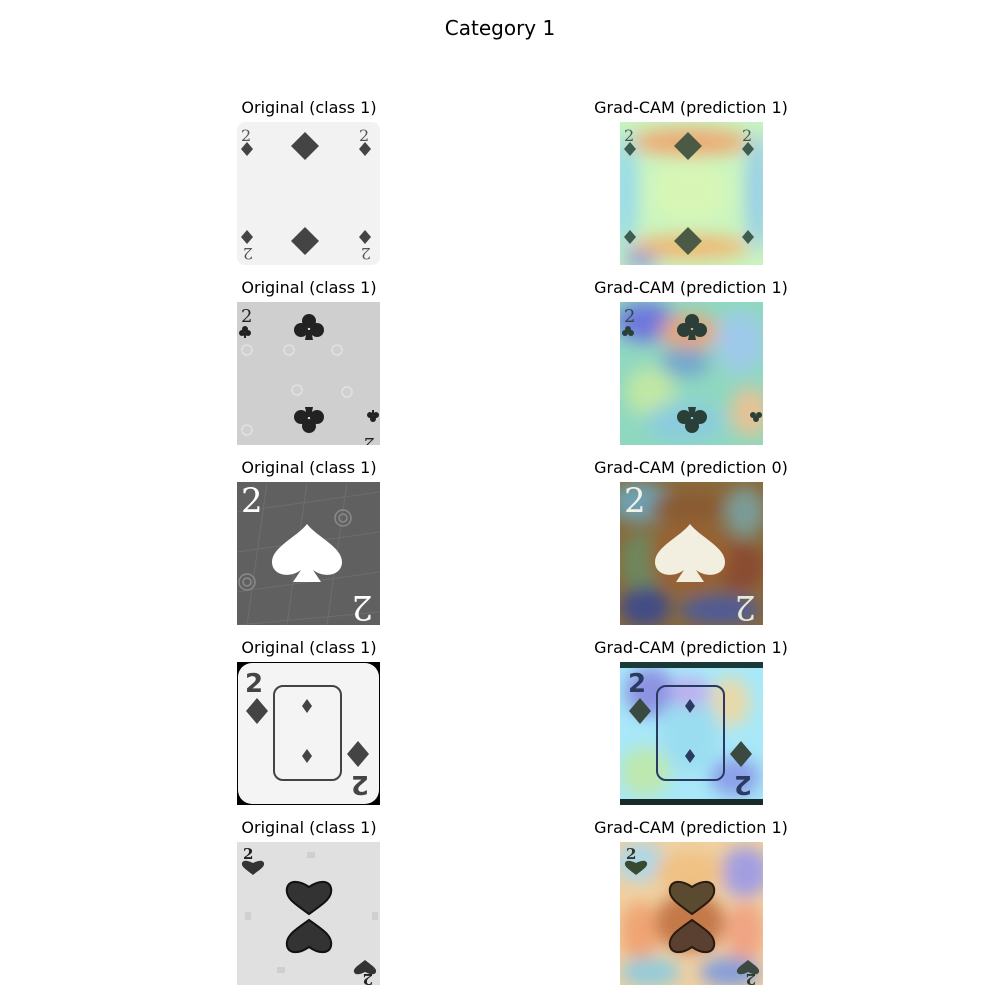 The image size is (1000, 1000). What do you see at coordinates (308, 553) in the screenshot?
I see `original-image-row-3: 2 2` at bounding box center [308, 553].